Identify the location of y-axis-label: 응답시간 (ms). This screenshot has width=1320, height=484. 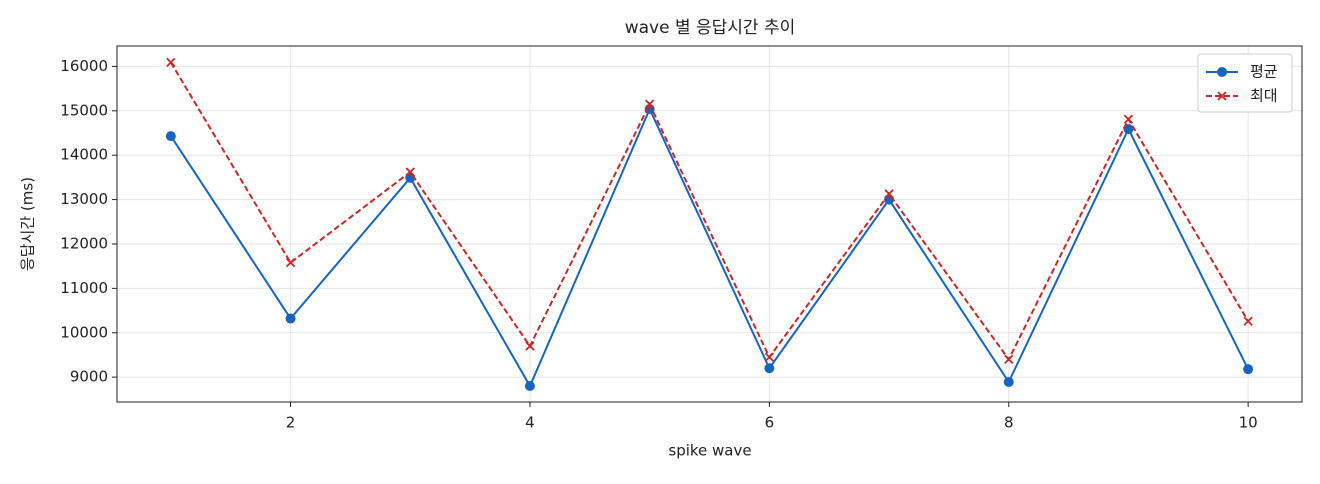
(28, 224).